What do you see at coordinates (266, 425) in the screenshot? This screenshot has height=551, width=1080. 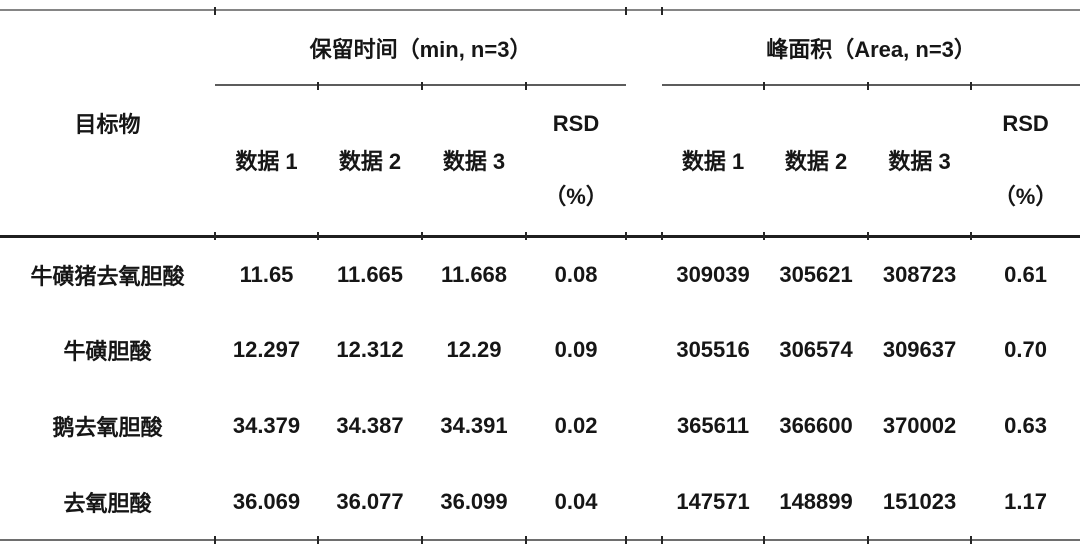 I see `rt-data1-cell: 34.379` at bounding box center [266, 425].